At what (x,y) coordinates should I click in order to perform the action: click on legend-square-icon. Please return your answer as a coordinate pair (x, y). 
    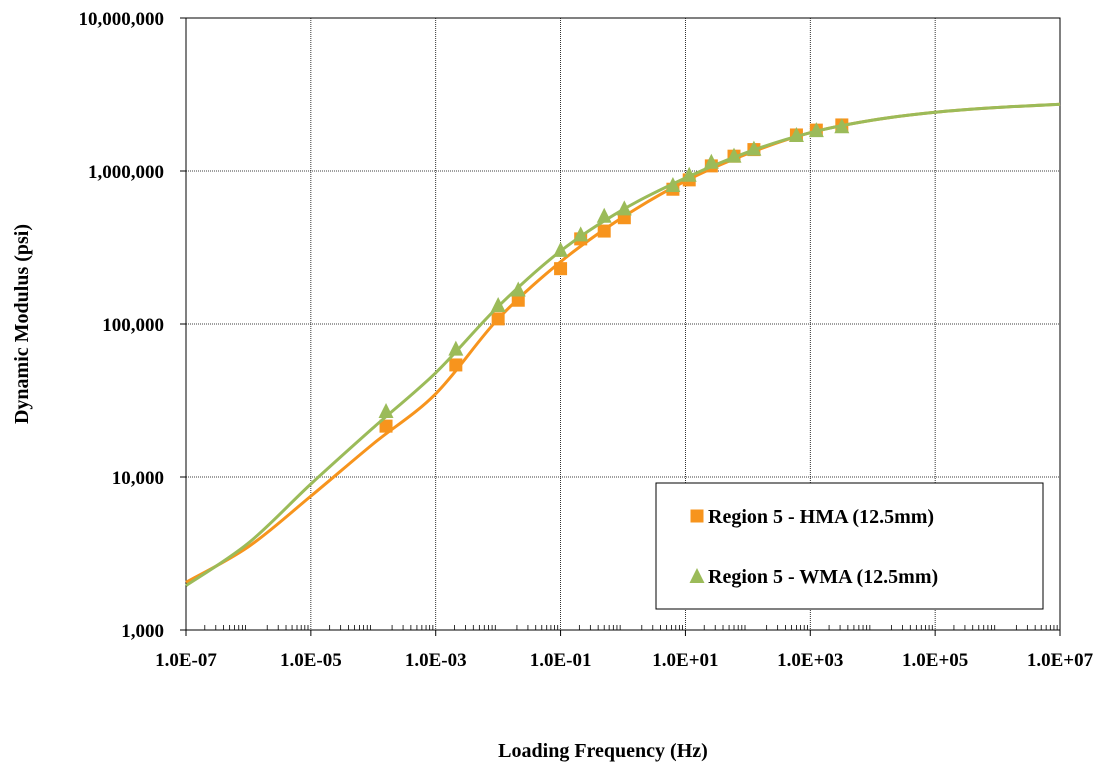
    Looking at the image, I should click on (697, 516).